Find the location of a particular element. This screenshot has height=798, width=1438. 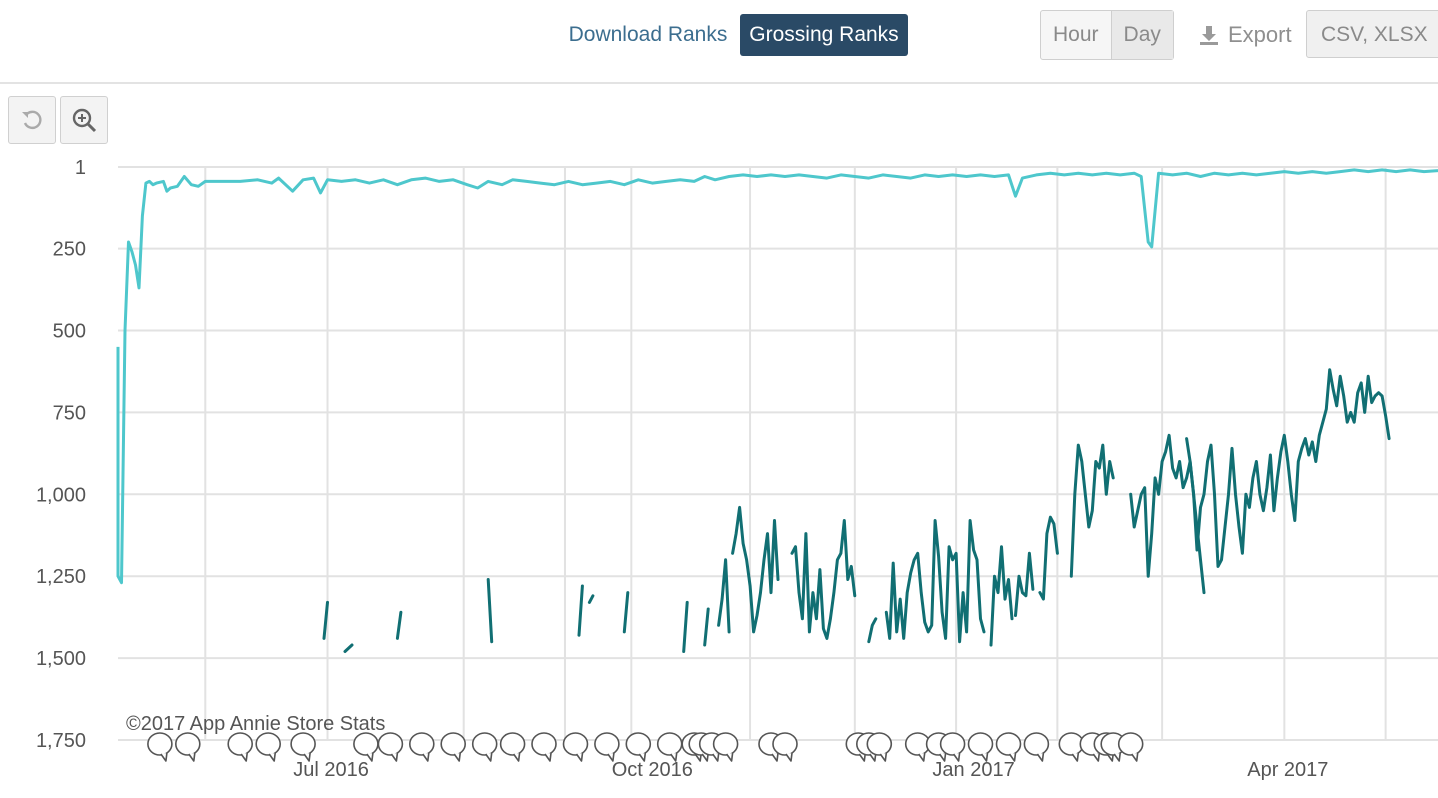

reset-icon is located at coordinates (32, 120).